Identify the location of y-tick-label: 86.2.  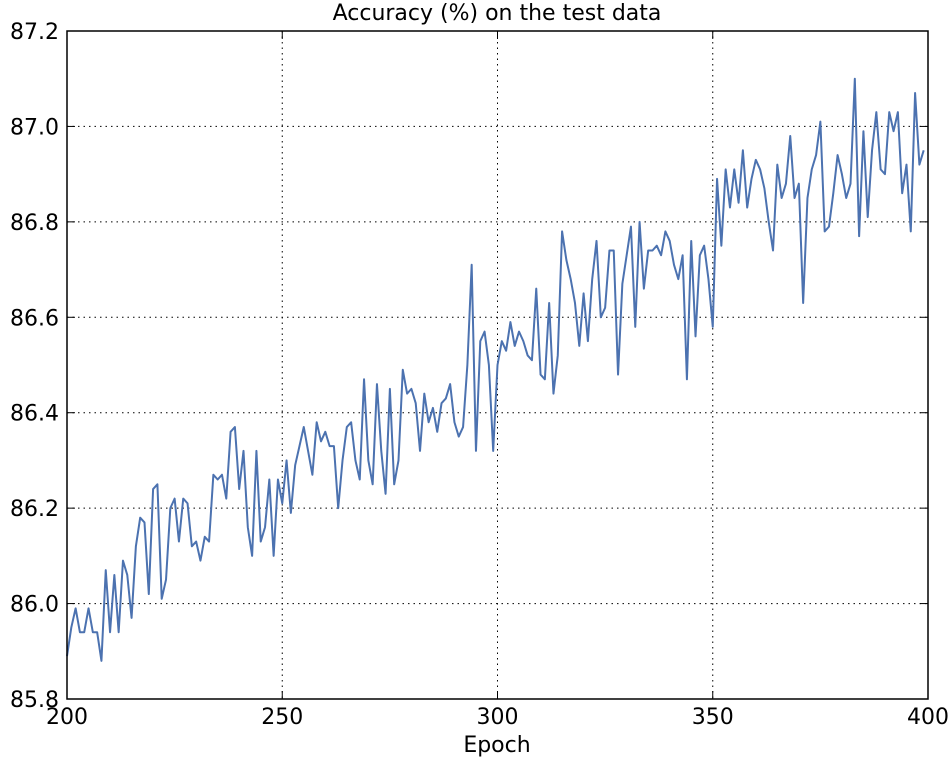
(34, 509).